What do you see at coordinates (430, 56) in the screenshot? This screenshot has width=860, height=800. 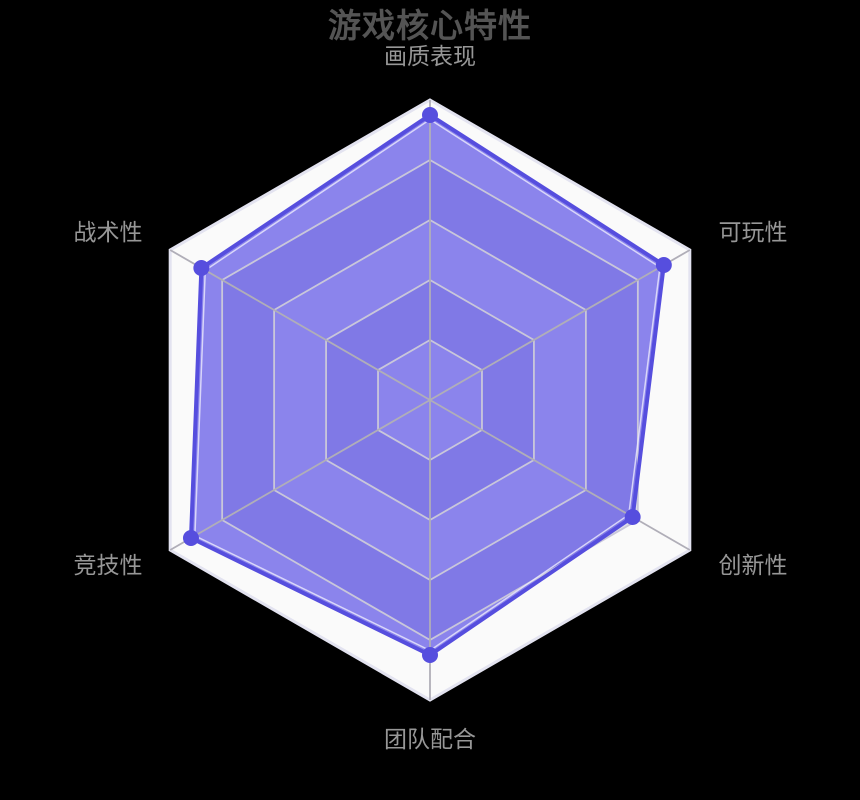 I see `axis-label-huazhi-biaoxian: 画质表现` at bounding box center [430, 56].